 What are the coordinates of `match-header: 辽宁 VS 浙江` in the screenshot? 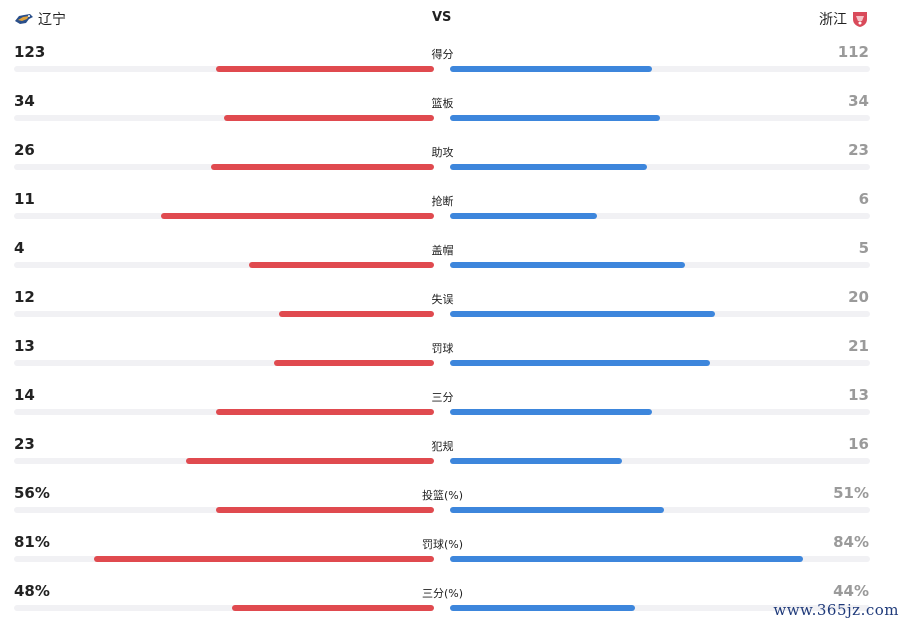 It's located at (452, 17).